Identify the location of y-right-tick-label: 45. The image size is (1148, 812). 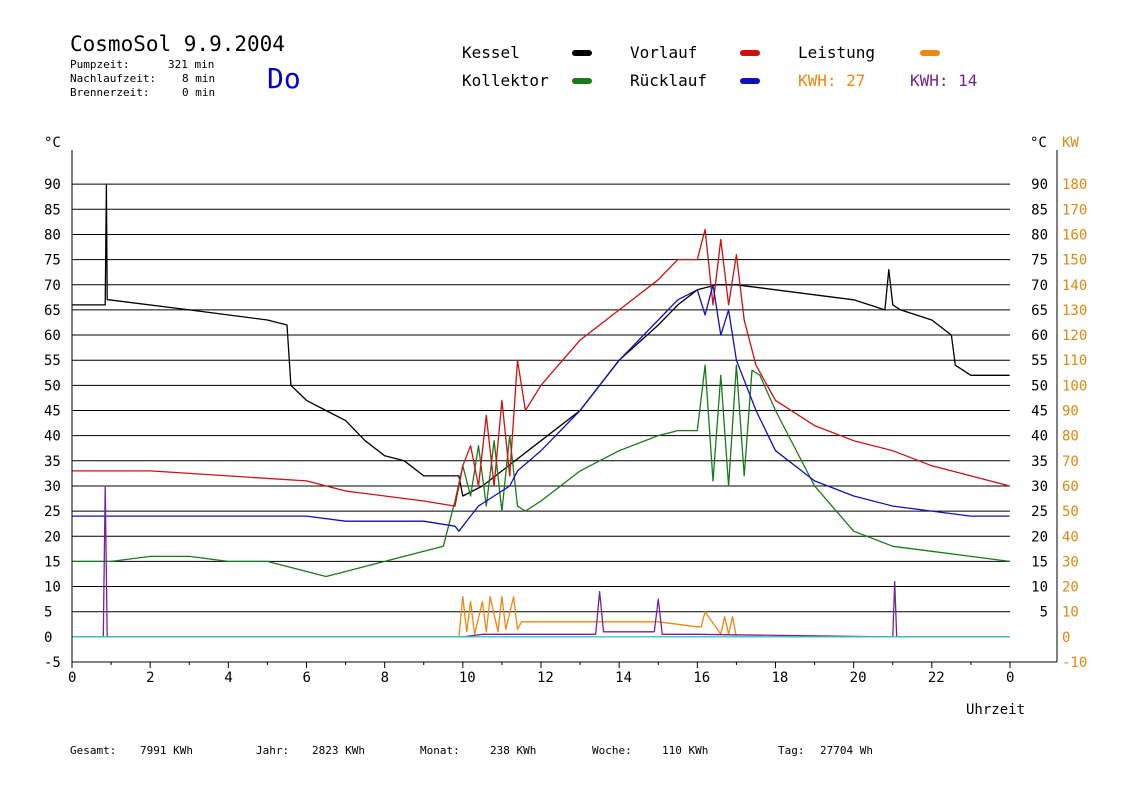
(1039, 412).